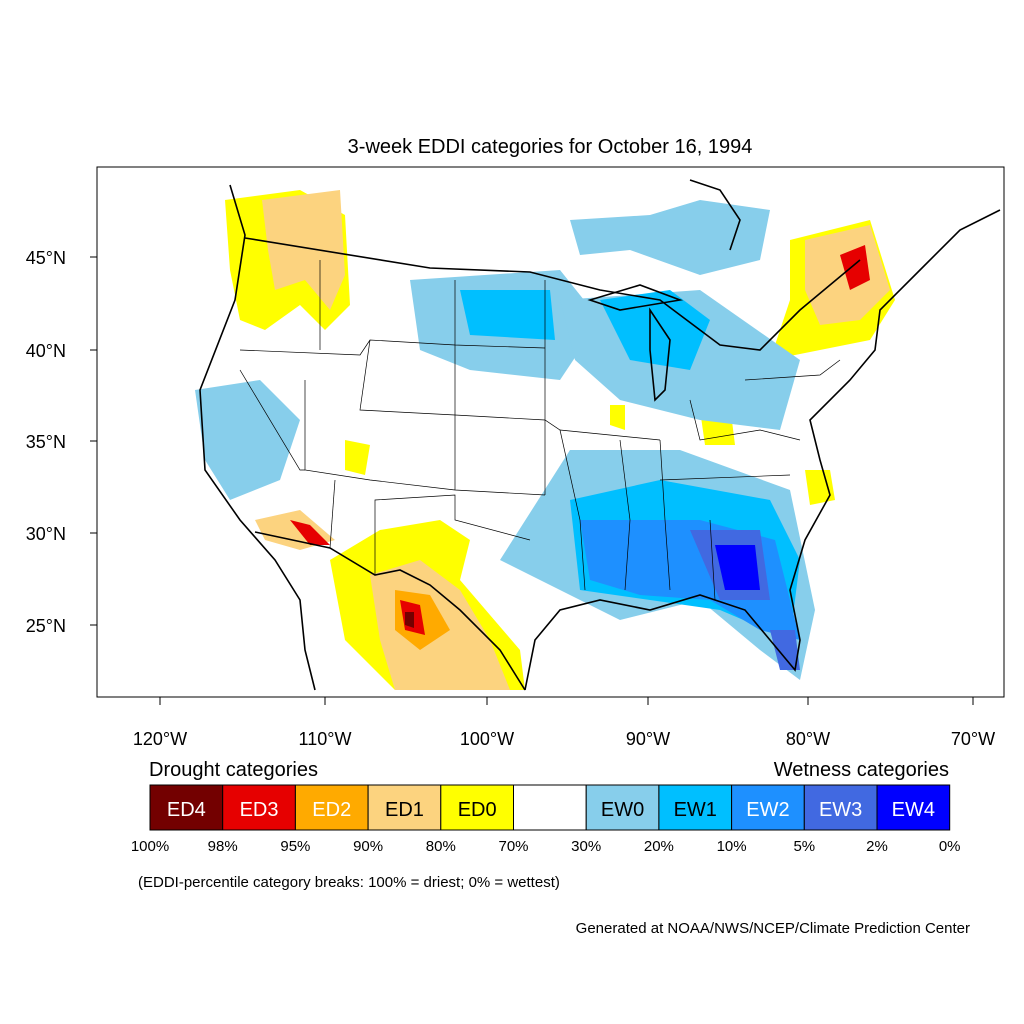 This screenshot has width=1024, height=1024. Describe the element at coordinates (310, 532) in the screenshot. I see `ed3-area-arizona` at that location.